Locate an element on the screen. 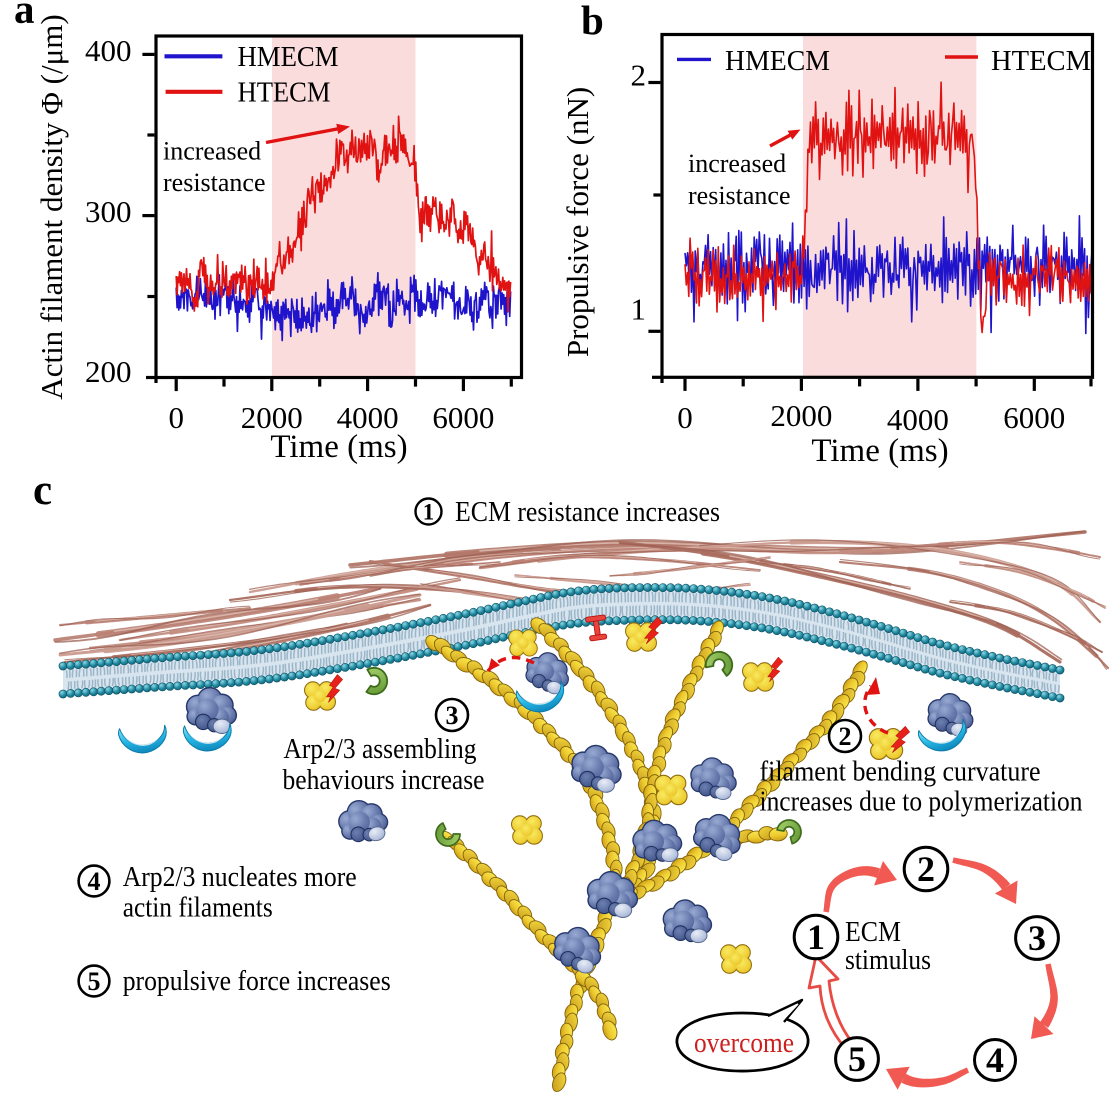 The width and height of the screenshot is (1120, 1106). svg-text: 200 is located at coordinates (108, 371).